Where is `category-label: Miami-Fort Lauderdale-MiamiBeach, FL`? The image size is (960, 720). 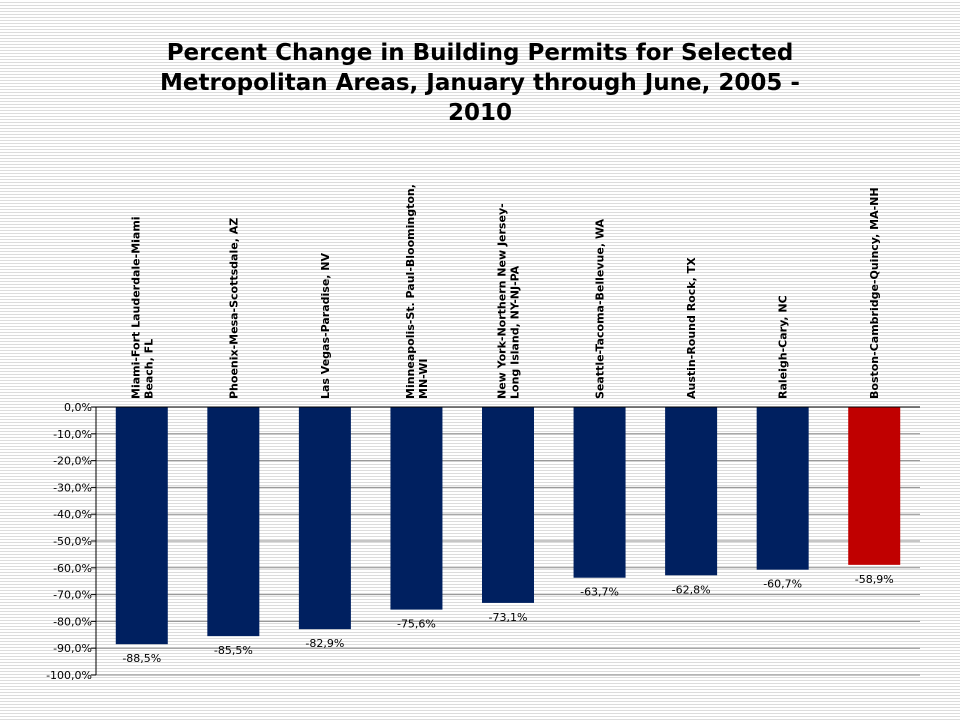
category-label: Miami-Fort Lauderdale-MiamiBeach, FL is located at coordinates (142, 307).